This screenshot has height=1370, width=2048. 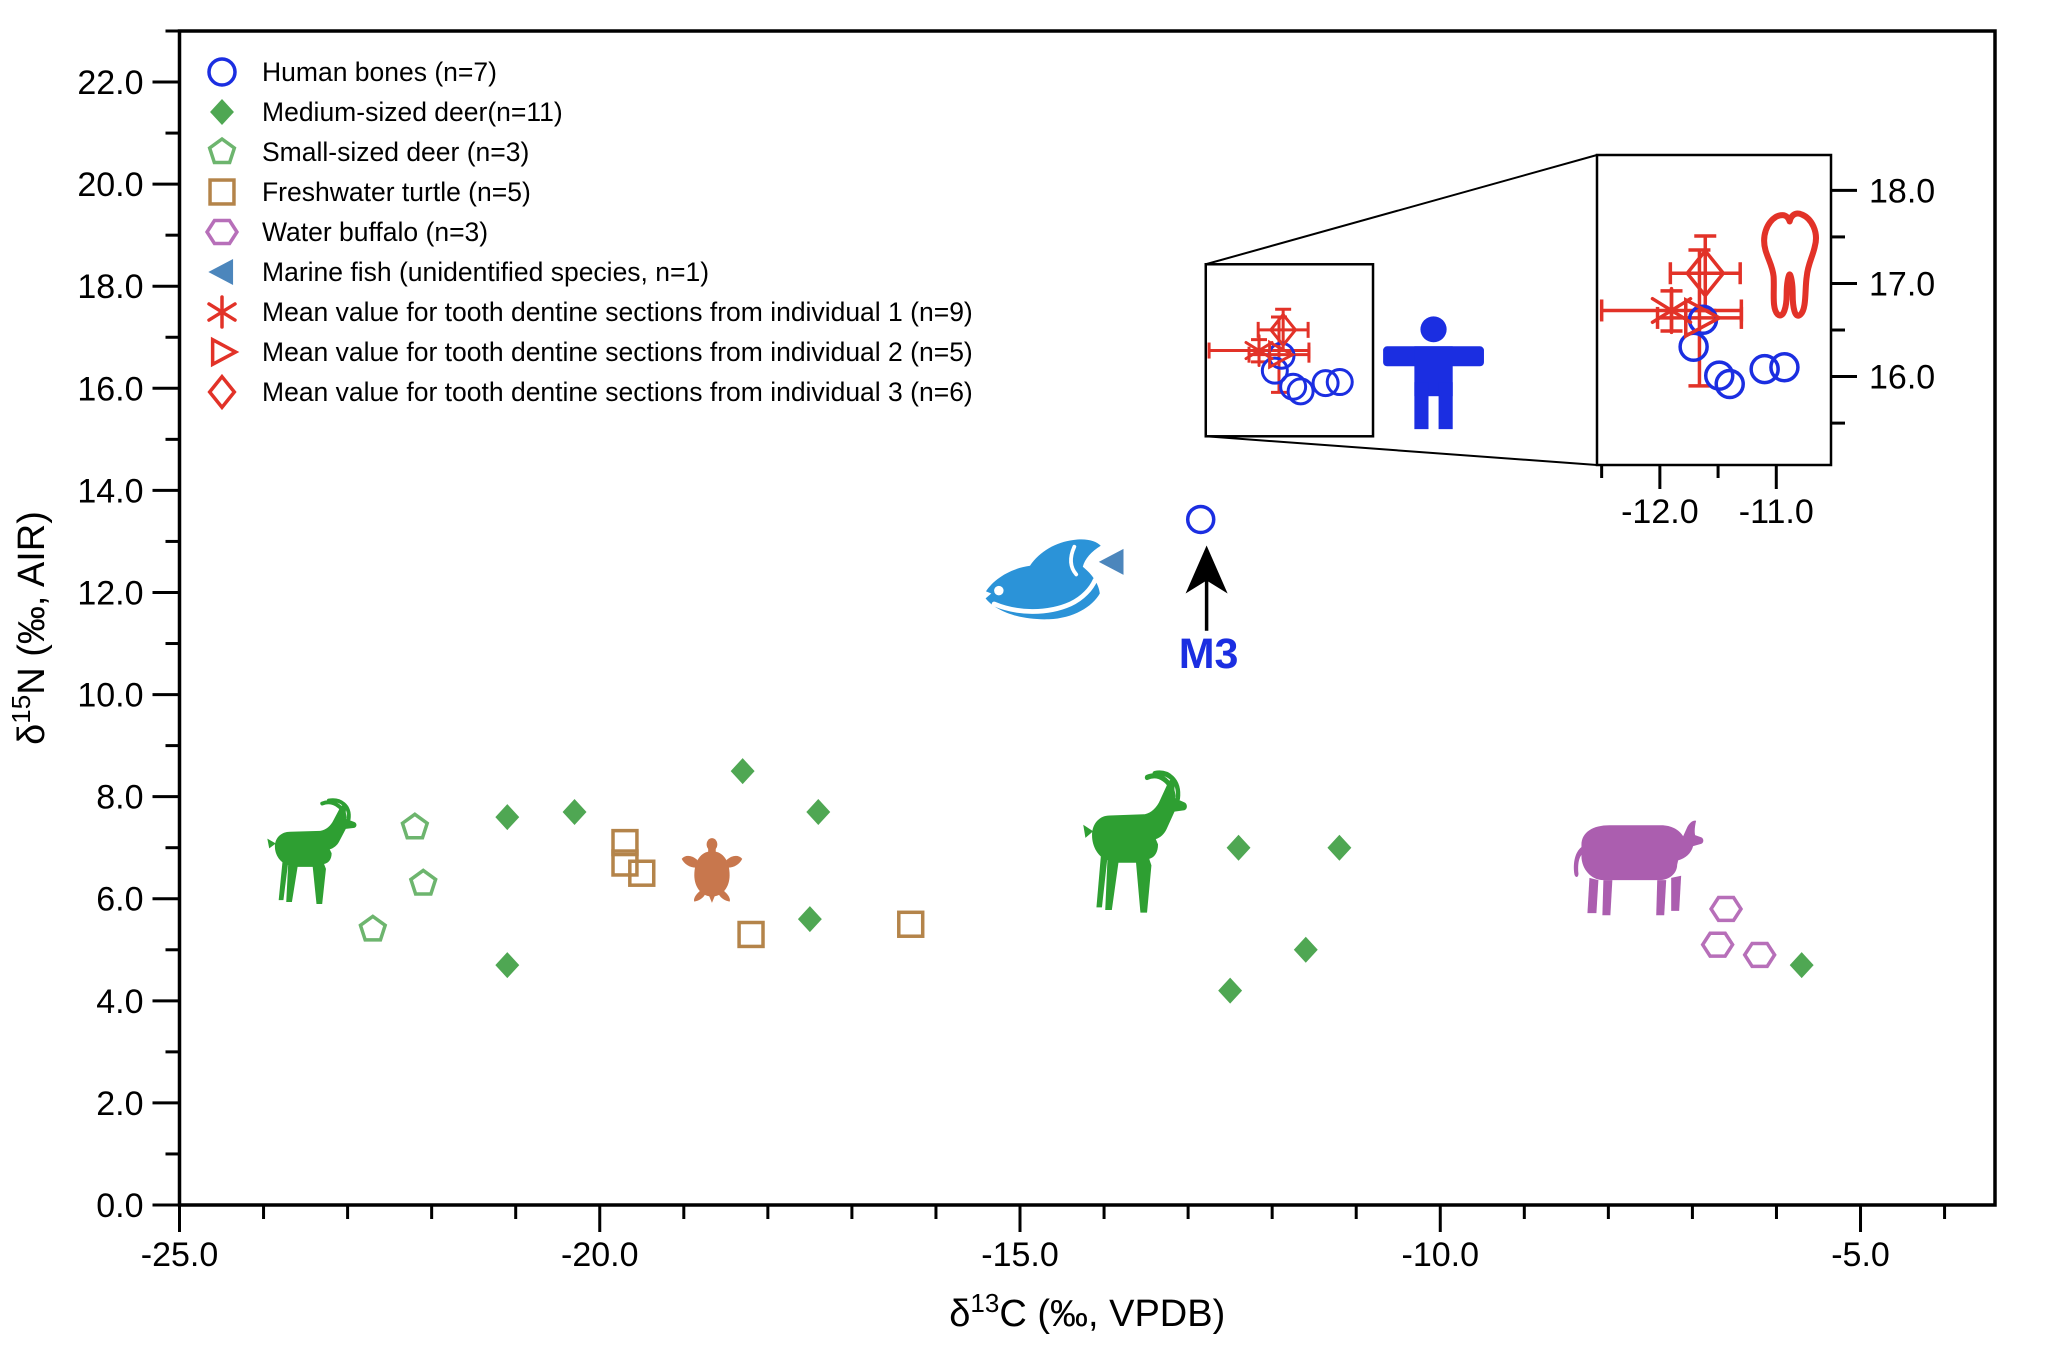 What do you see at coordinates (312, 851) in the screenshot?
I see `deer-icon-left` at bounding box center [312, 851].